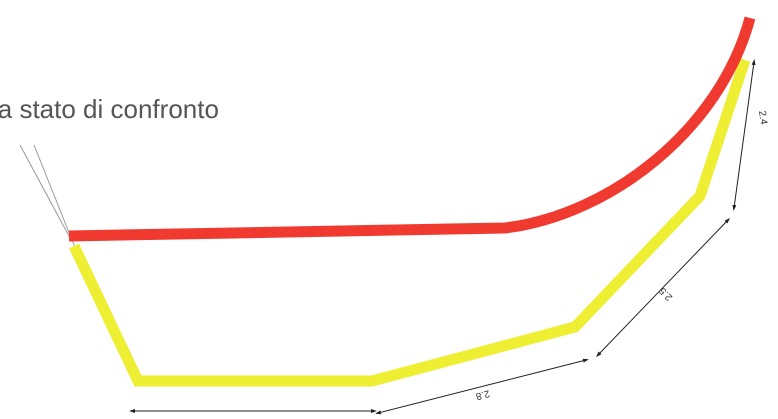 Image resolution: width=778 pixels, height=419 pixels. Describe the element at coordinates (762, 118) in the screenshot. I see `dimension-label: 2.4` at that location.